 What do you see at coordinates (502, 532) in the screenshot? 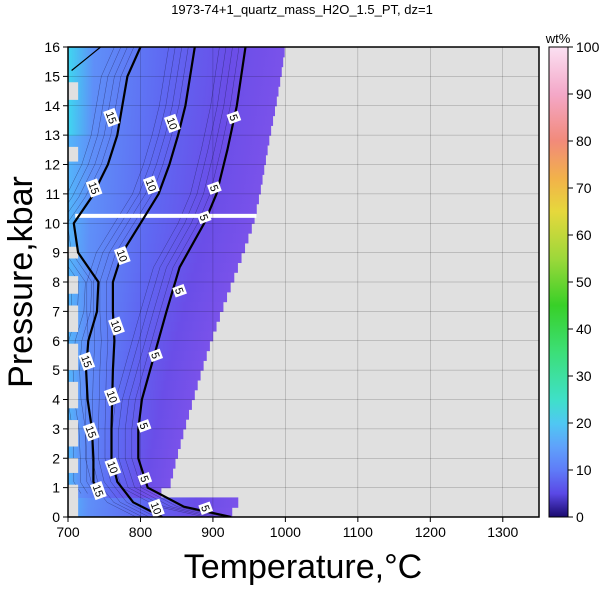
I see `x-tick-label: 1300` at bounding box center [502, 532].